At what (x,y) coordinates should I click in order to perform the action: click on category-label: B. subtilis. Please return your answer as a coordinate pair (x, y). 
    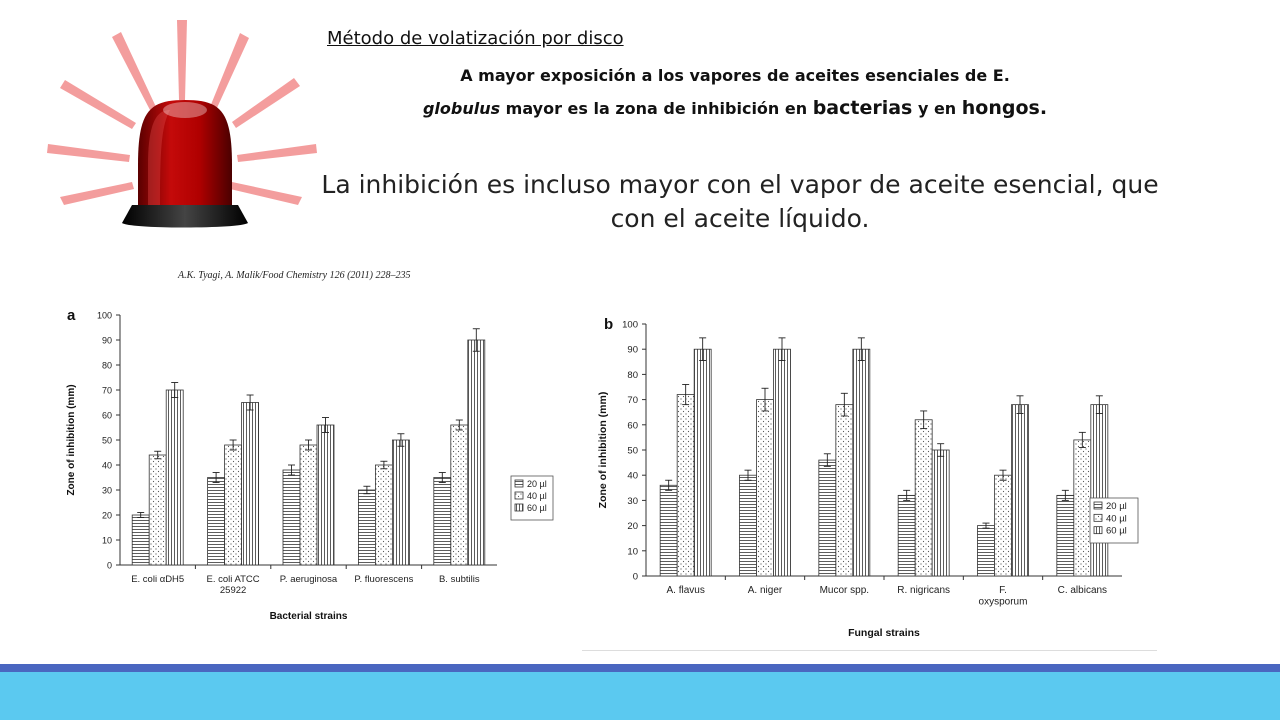
    Looking at the image, I should click on (459, 579).